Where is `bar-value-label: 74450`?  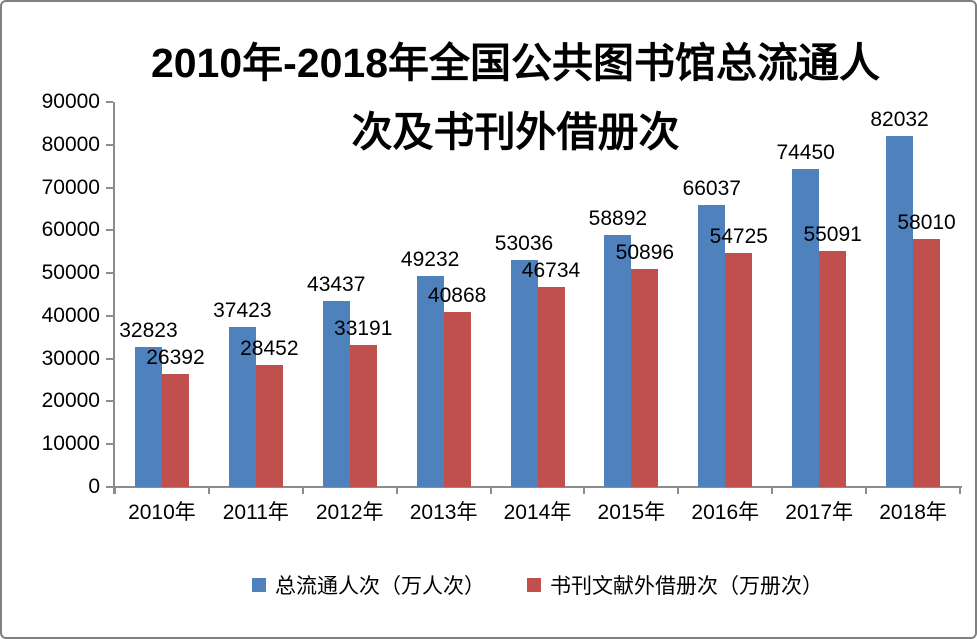 bar-value-label: 74450 is located at coordinates (805, 152).